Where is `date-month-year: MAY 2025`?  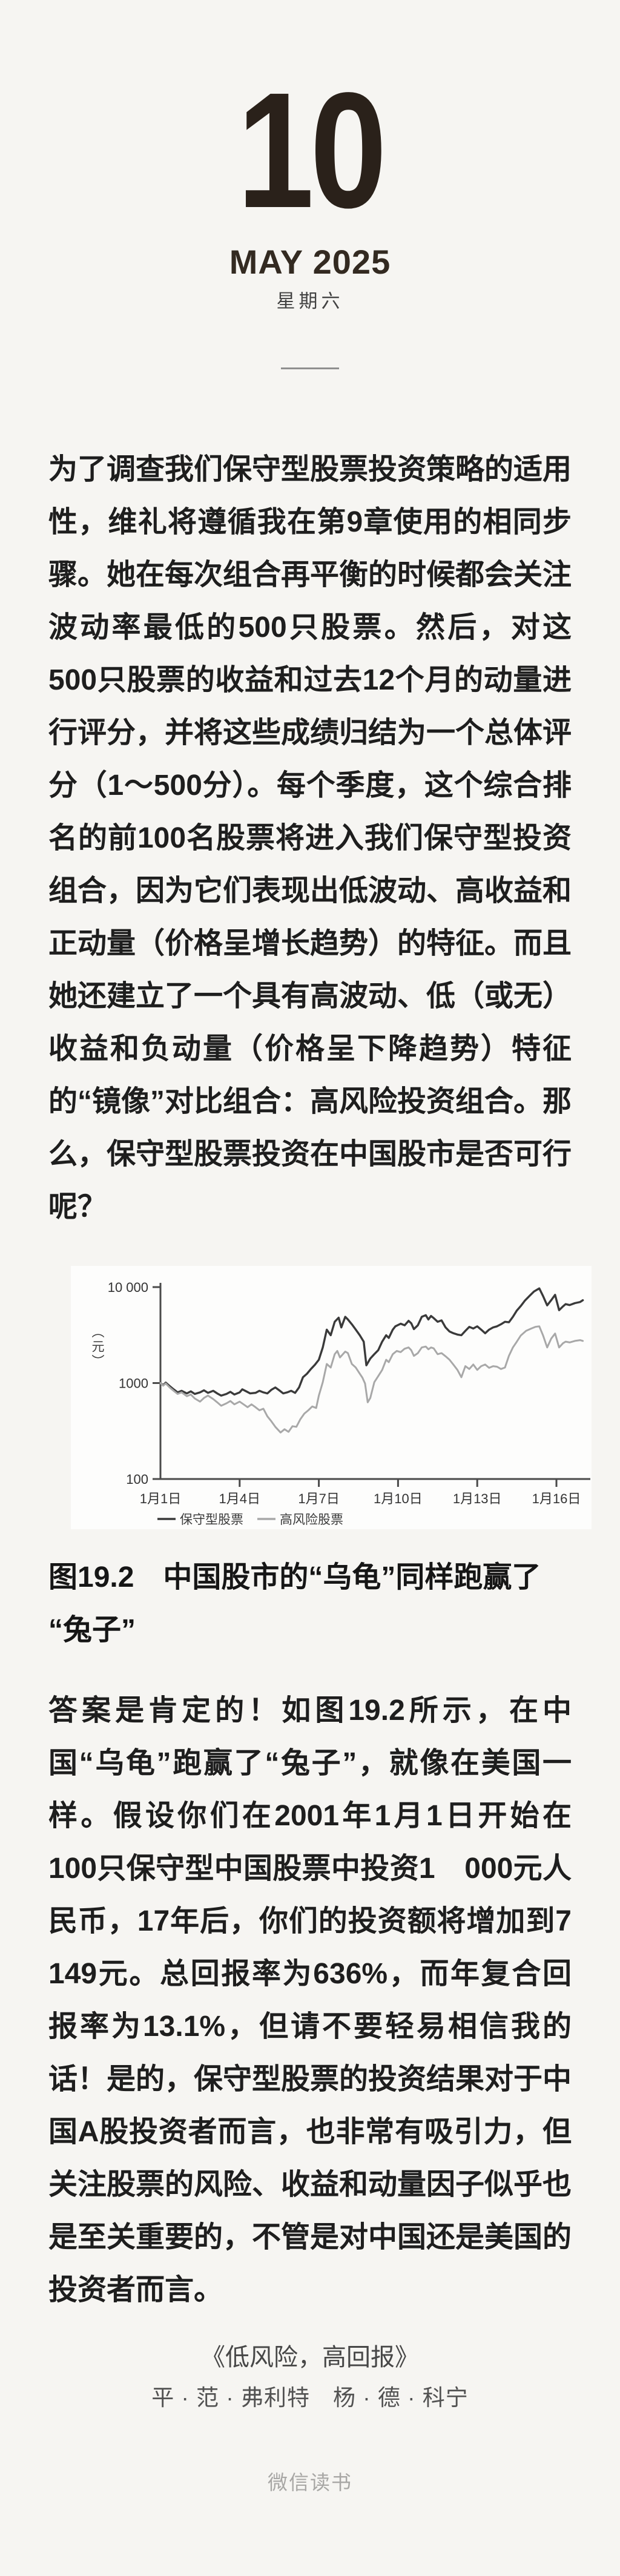
date-month-year: MAY 2025 is located at coordinates (310, 262).